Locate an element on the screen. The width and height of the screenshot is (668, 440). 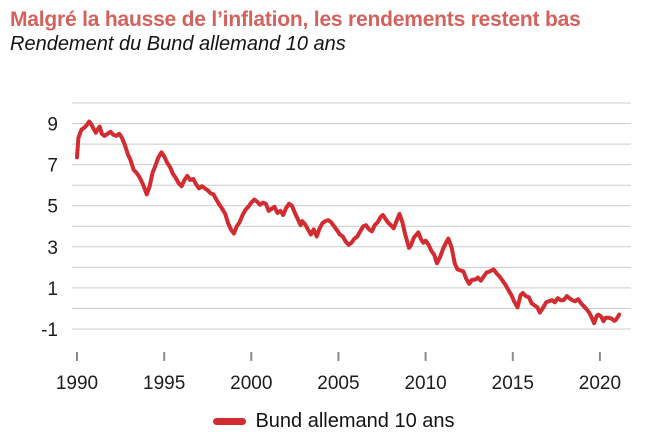
legend-line-swatch is located at coordinates (230, 421).